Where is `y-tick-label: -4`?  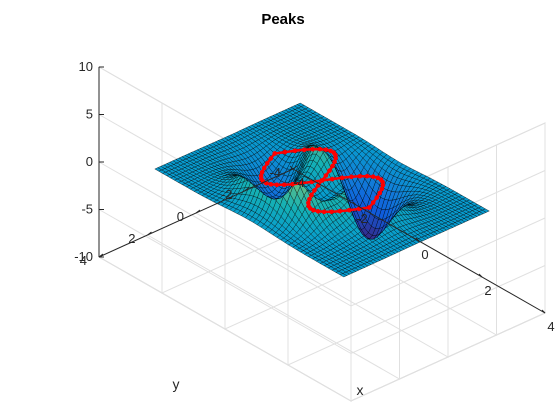
y-tick-label: -4 is located at coordinates (275, 172).